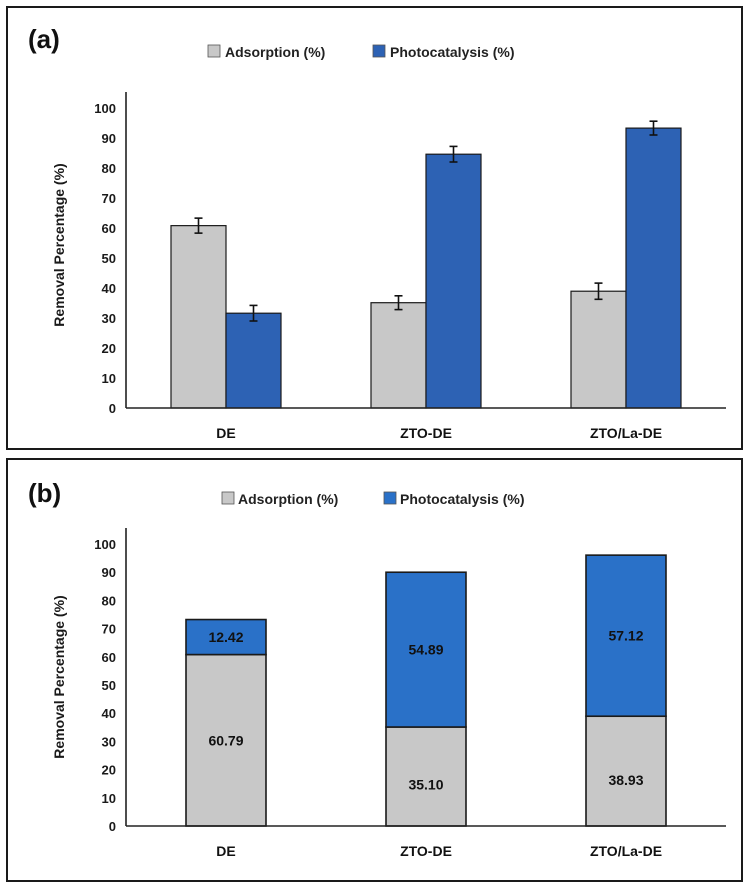  Describe the element at coordinates (109, 138) in the screenshot. I see `y-tick-a-90: 90` at that location.